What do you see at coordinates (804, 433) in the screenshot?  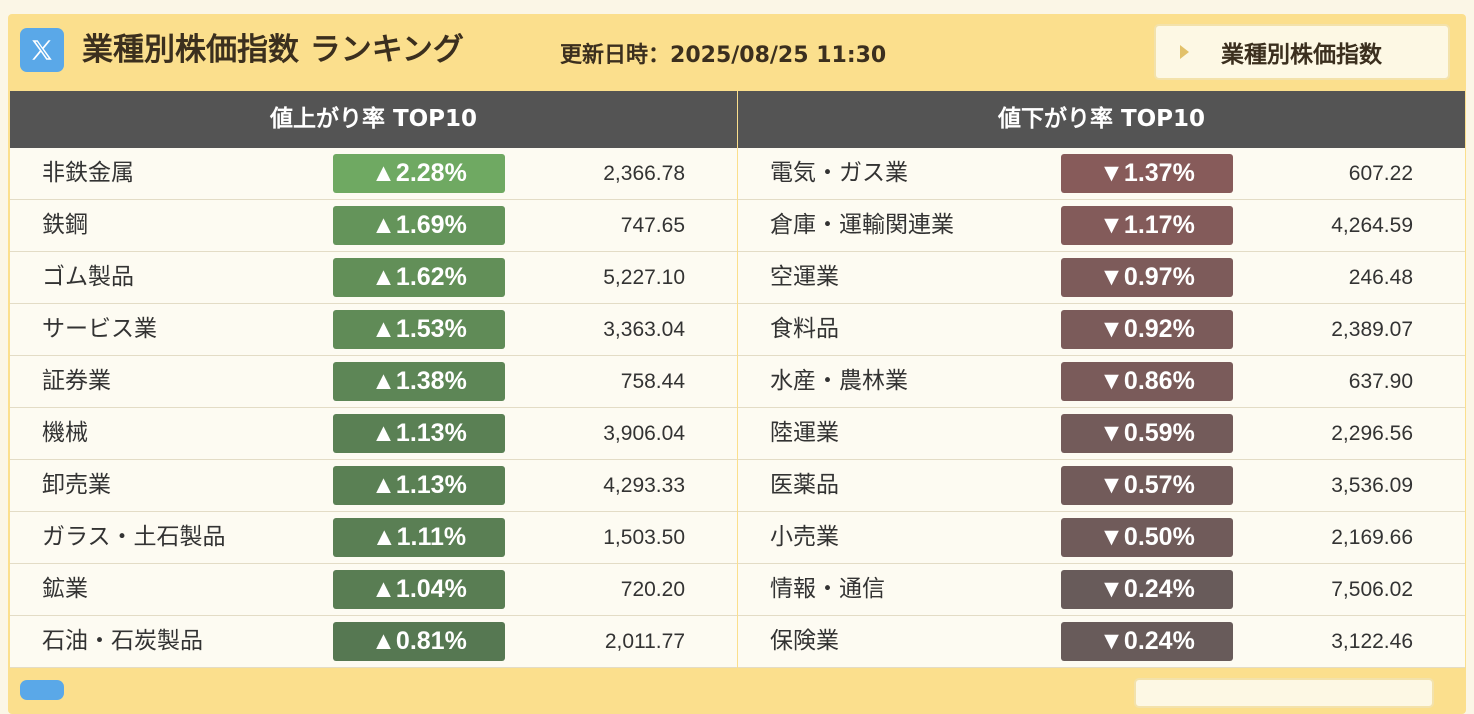 I see `sector-name: 陸運業` at bounding box center [804, 433].